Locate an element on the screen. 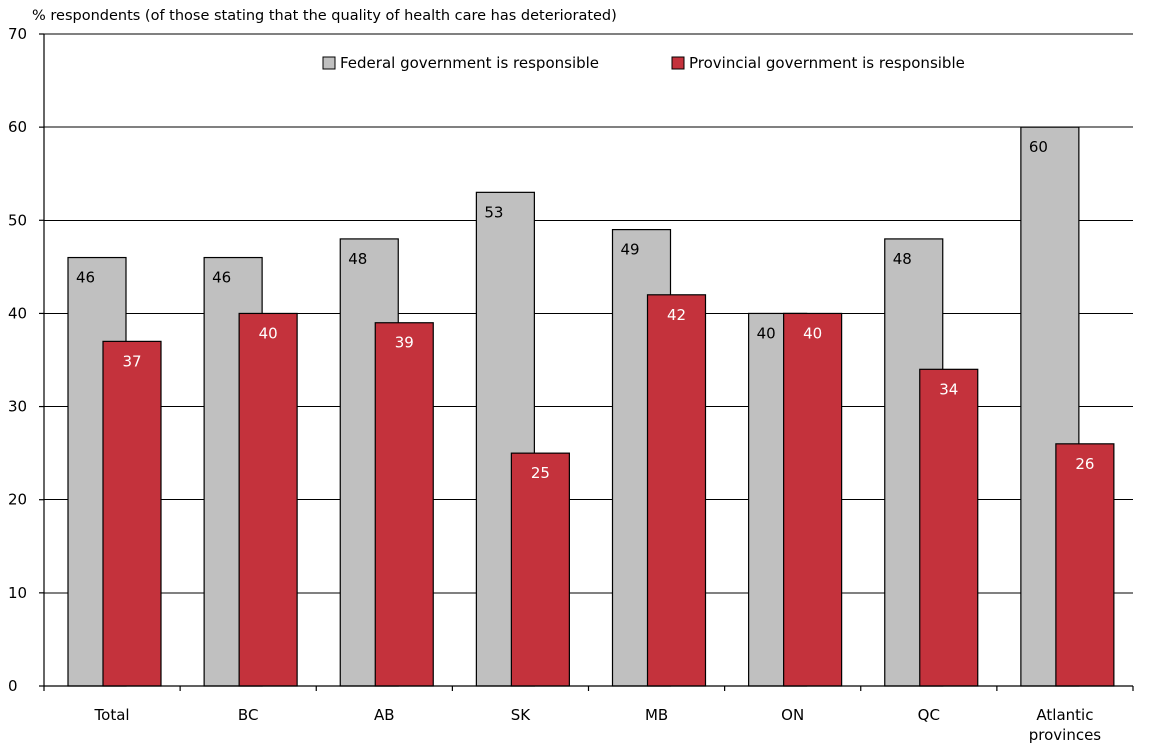  x-tick-label: Total is located at coordinates (112, 715).